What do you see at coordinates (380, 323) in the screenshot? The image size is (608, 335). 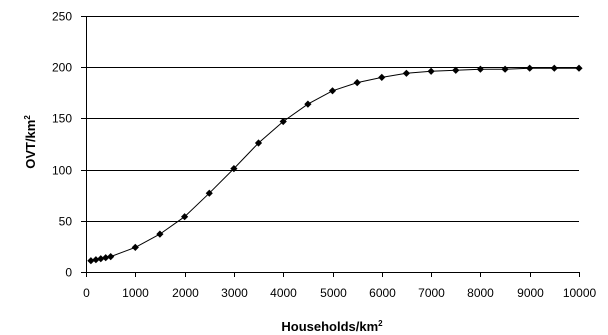 I see `x-axis-title-superscript: 2` at bounding box center [380, 323].